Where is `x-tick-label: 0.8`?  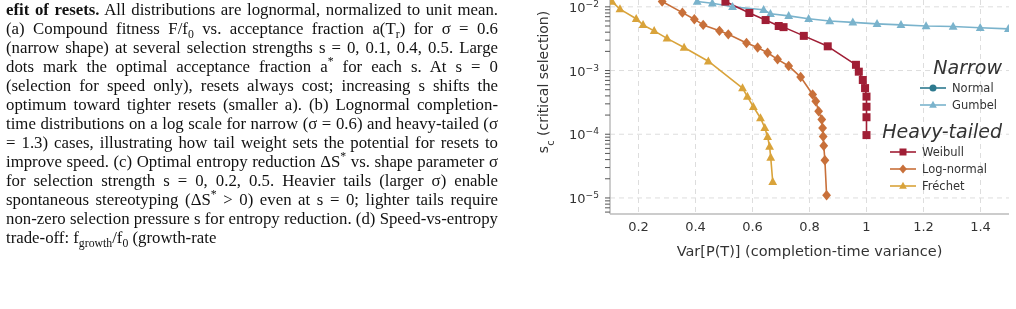 x-tick-label: 0.8 is located at coordinates (809, 227).